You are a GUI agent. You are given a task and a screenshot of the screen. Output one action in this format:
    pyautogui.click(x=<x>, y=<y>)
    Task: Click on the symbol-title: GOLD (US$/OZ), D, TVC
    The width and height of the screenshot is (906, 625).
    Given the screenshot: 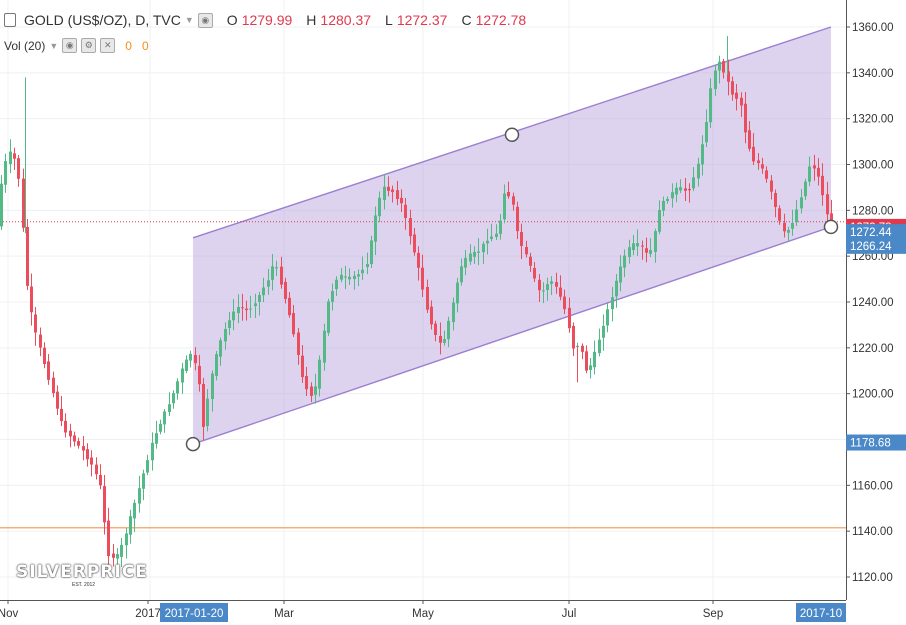 What is the action you would take?
    pyautogui.click(x=102, y=20)
    